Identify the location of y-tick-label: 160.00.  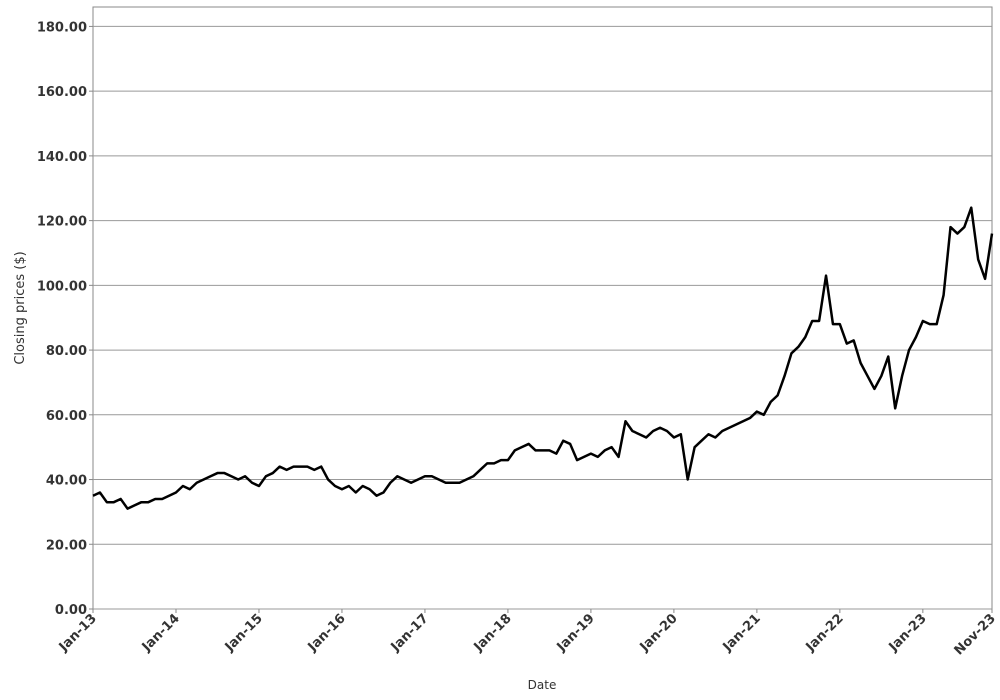
(62, 92).